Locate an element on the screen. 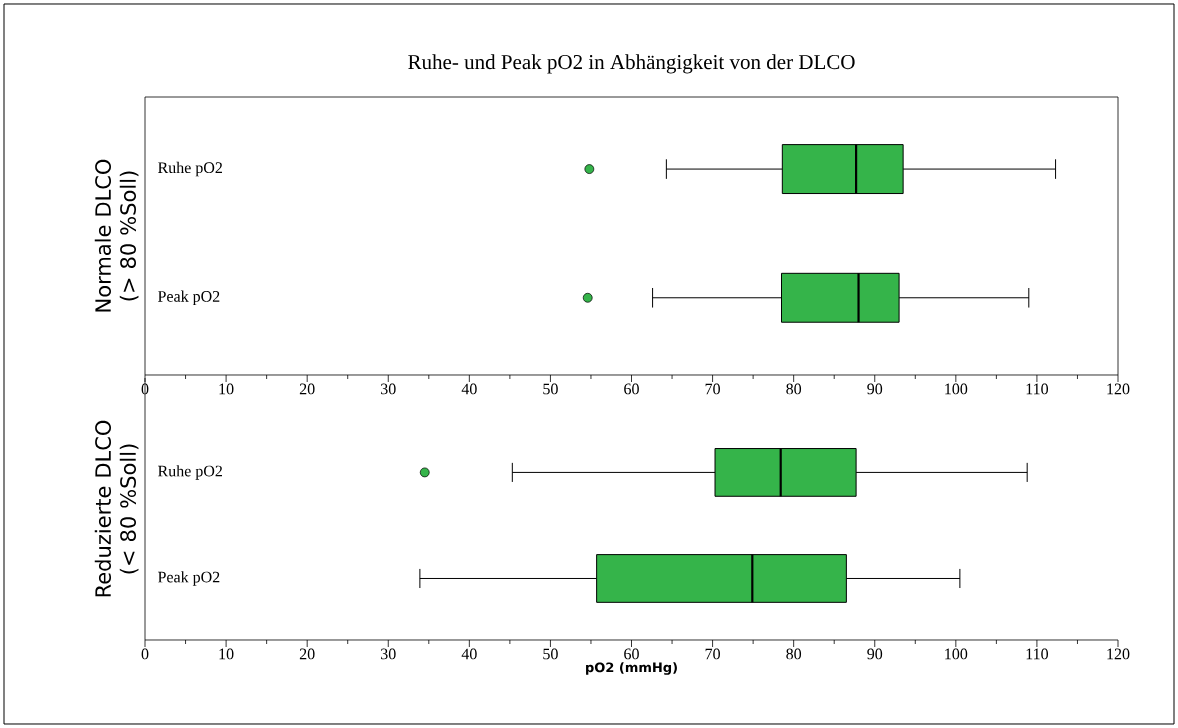  y-axis-title: Normale DLCO (> 80 %Soll) is located at coordinates (116, 235).